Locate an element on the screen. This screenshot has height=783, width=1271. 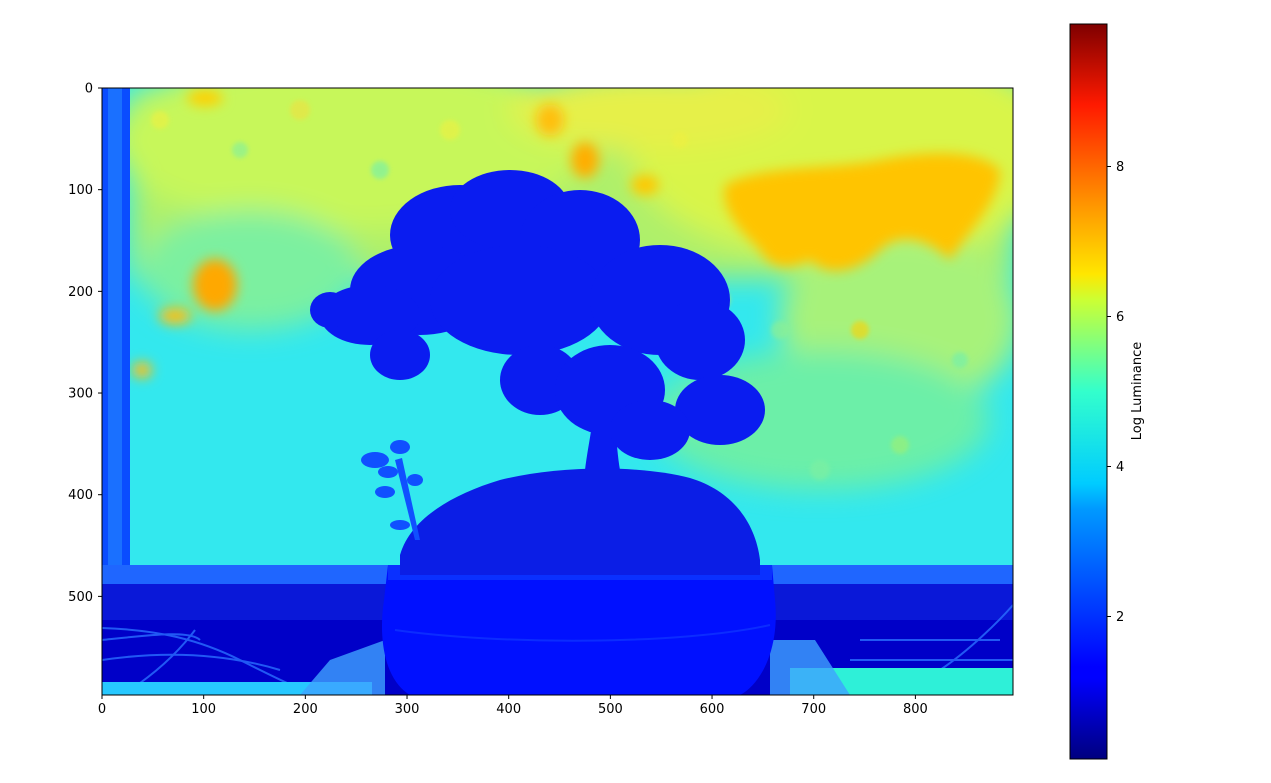
x-tick-label: 100 is located at coordinates (203, 709).